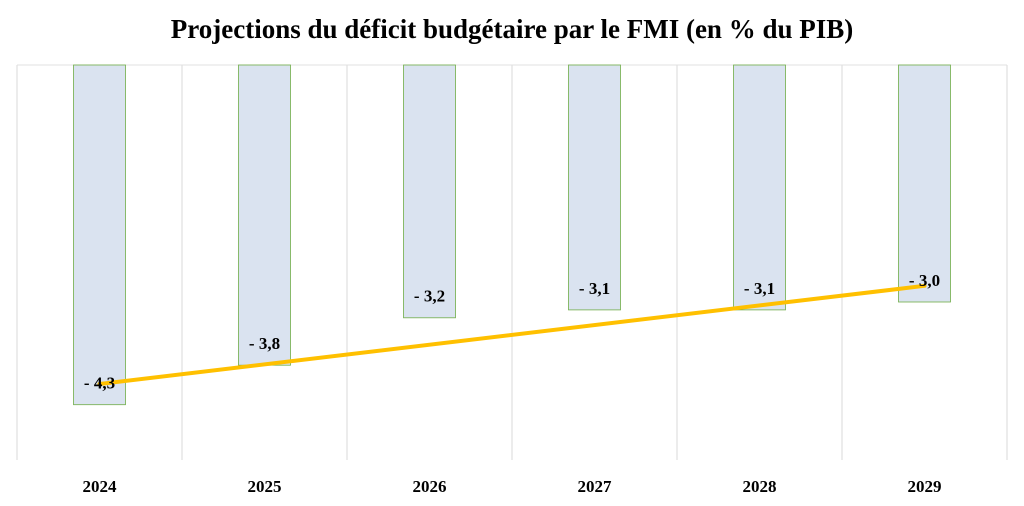 The width and height of the screenshot is (1024, 506). What do you see at coordinates (760, 486) in the screenshot?
I see `x-tick-label: 2028` at bounding box center [760, 486].